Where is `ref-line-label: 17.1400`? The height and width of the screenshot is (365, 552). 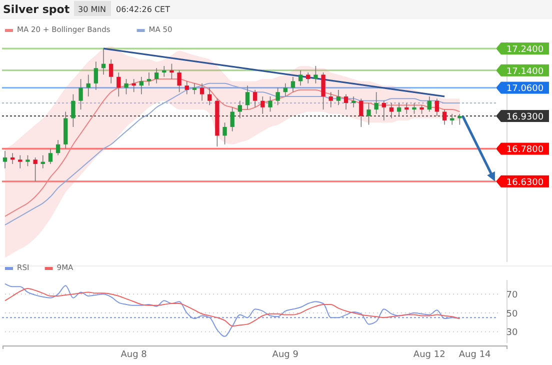 ref-line-label: 17.1400 is located at coordinates (525, 71).